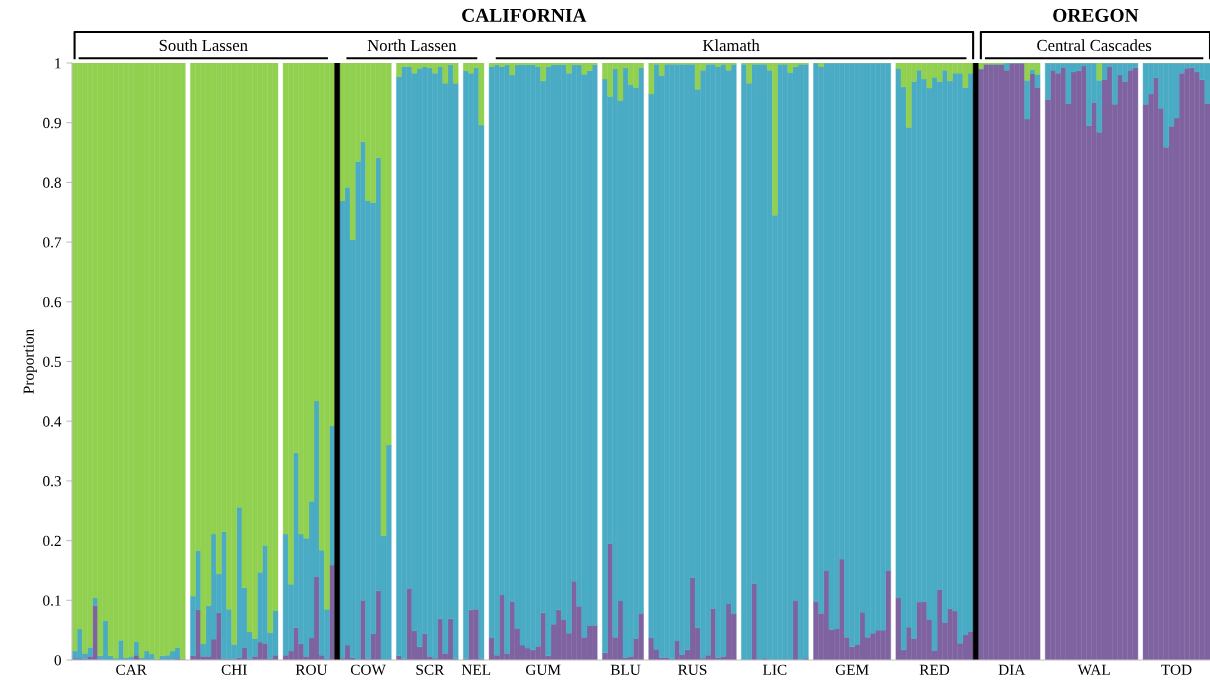 This screenshot has height=683, width=1210. Describe the element at coordinates (1096, 15) in the screenshot. I see `text: OREGON` at that location.